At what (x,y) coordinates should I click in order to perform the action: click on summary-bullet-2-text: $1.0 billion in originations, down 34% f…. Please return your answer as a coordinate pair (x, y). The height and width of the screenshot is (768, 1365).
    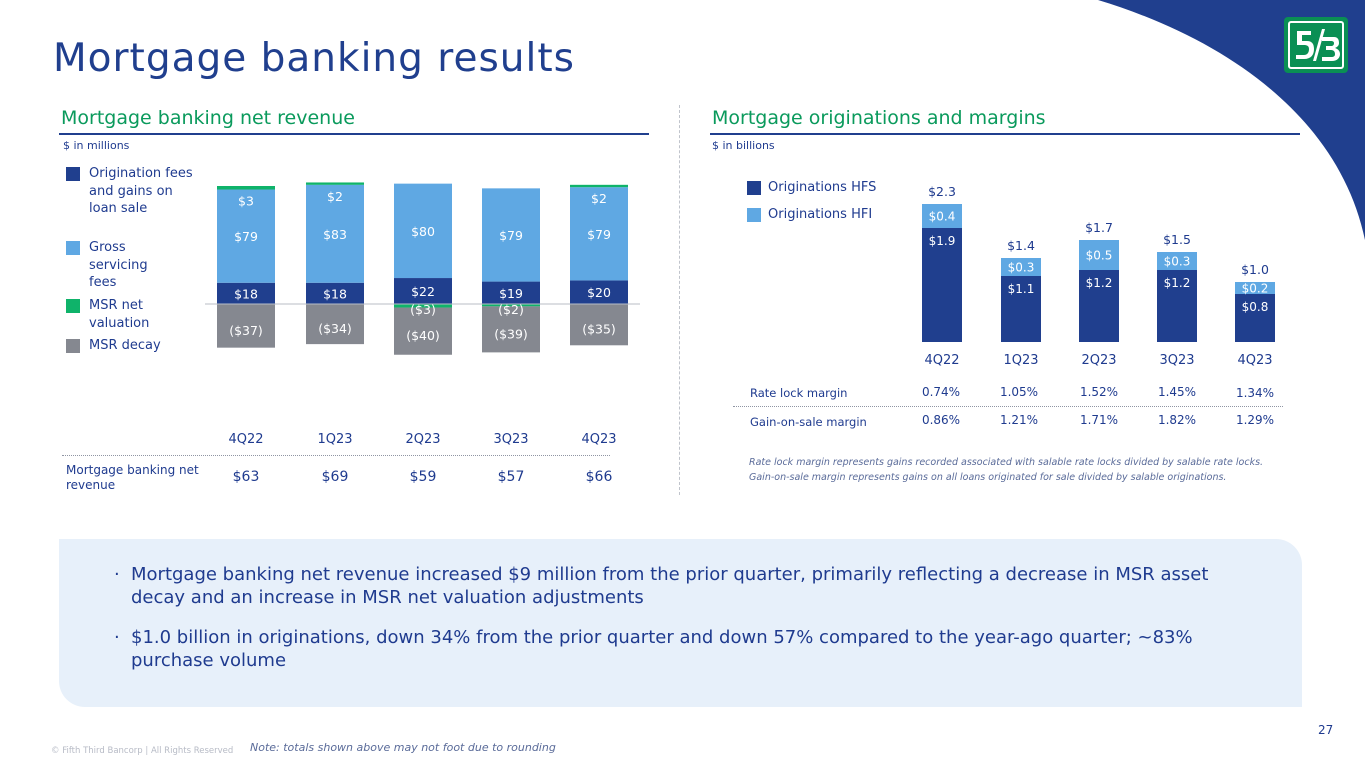
    Looking at the image, I should click on (662, 649).